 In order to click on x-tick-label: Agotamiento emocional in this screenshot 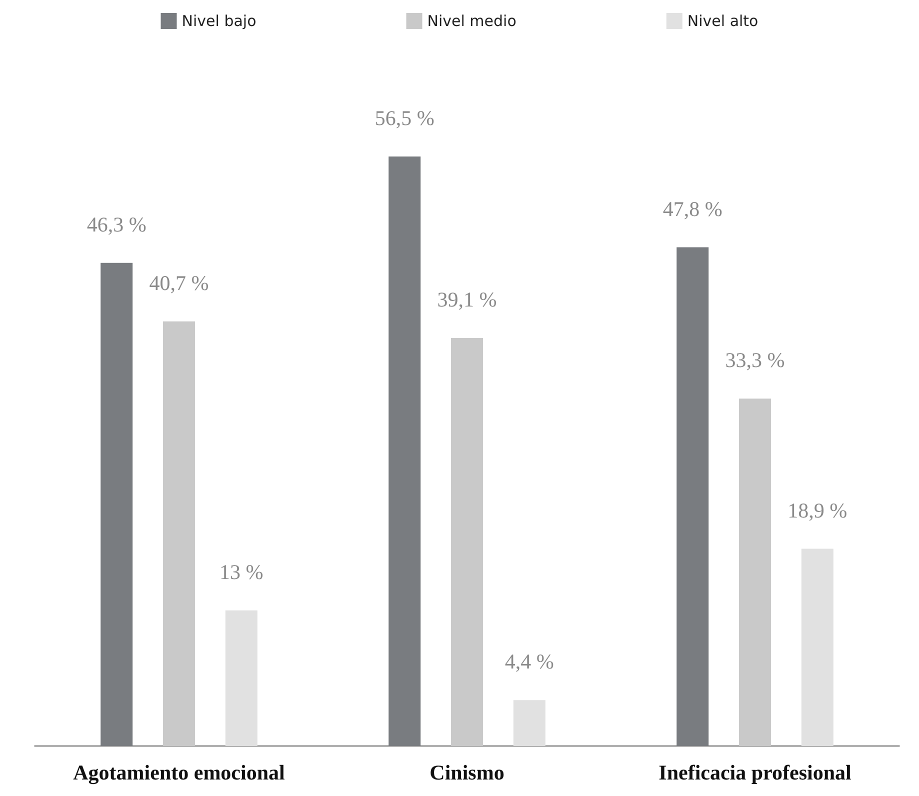, I will do `click(179, 772)`.